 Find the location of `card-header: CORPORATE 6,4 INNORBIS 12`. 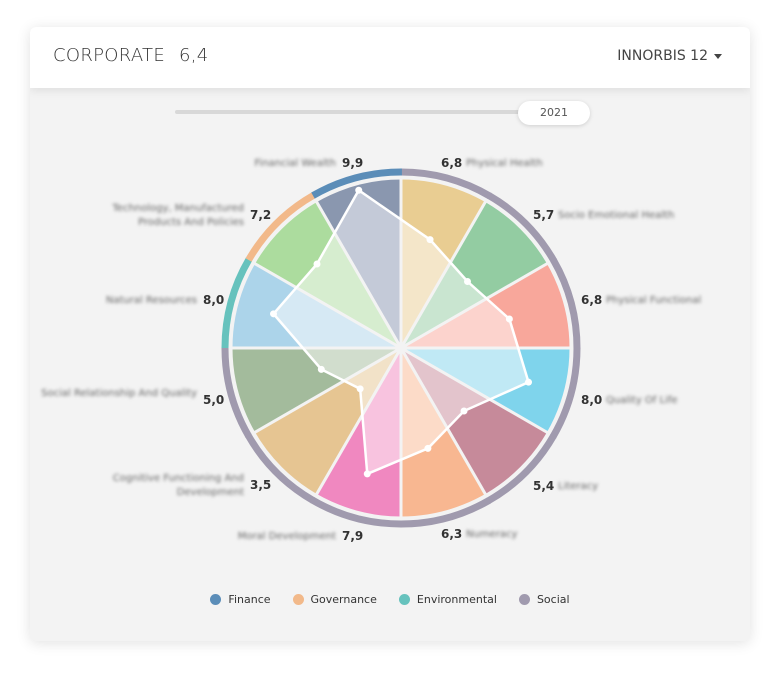

card-header: CORPORATE 6,4 INNORBIS 12 is located at coordinates (390, 57).